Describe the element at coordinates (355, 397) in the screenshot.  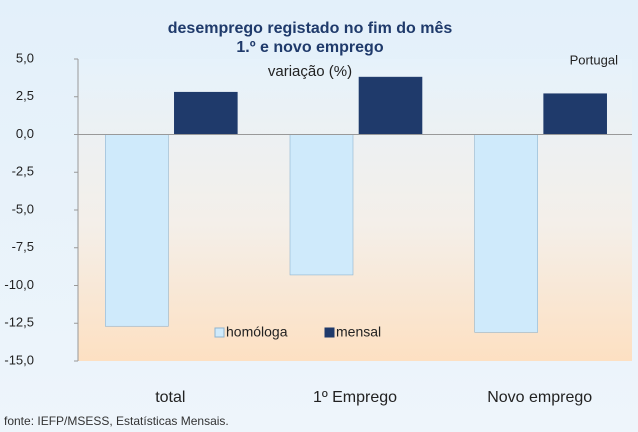
I see `x-tick-label: 1º Emprego` at that location.